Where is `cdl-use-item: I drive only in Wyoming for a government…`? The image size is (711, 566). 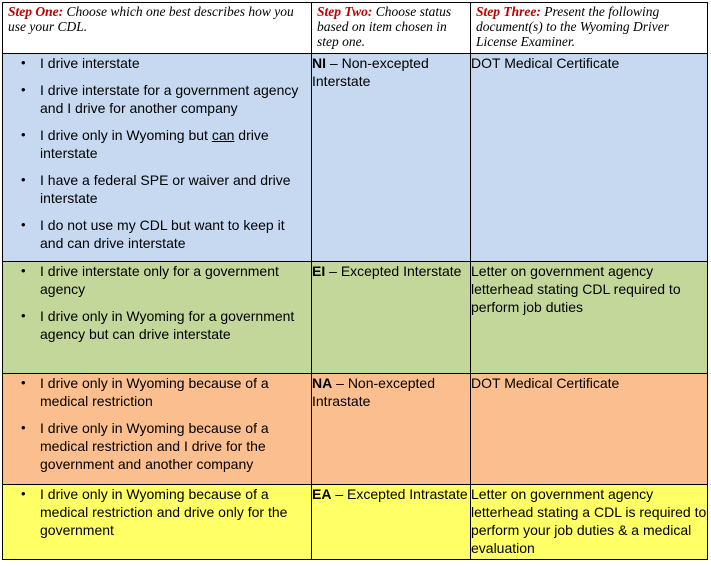
cdl-use-item: I drive only in Wyoming for a government… is located at coordinates (166, 325).